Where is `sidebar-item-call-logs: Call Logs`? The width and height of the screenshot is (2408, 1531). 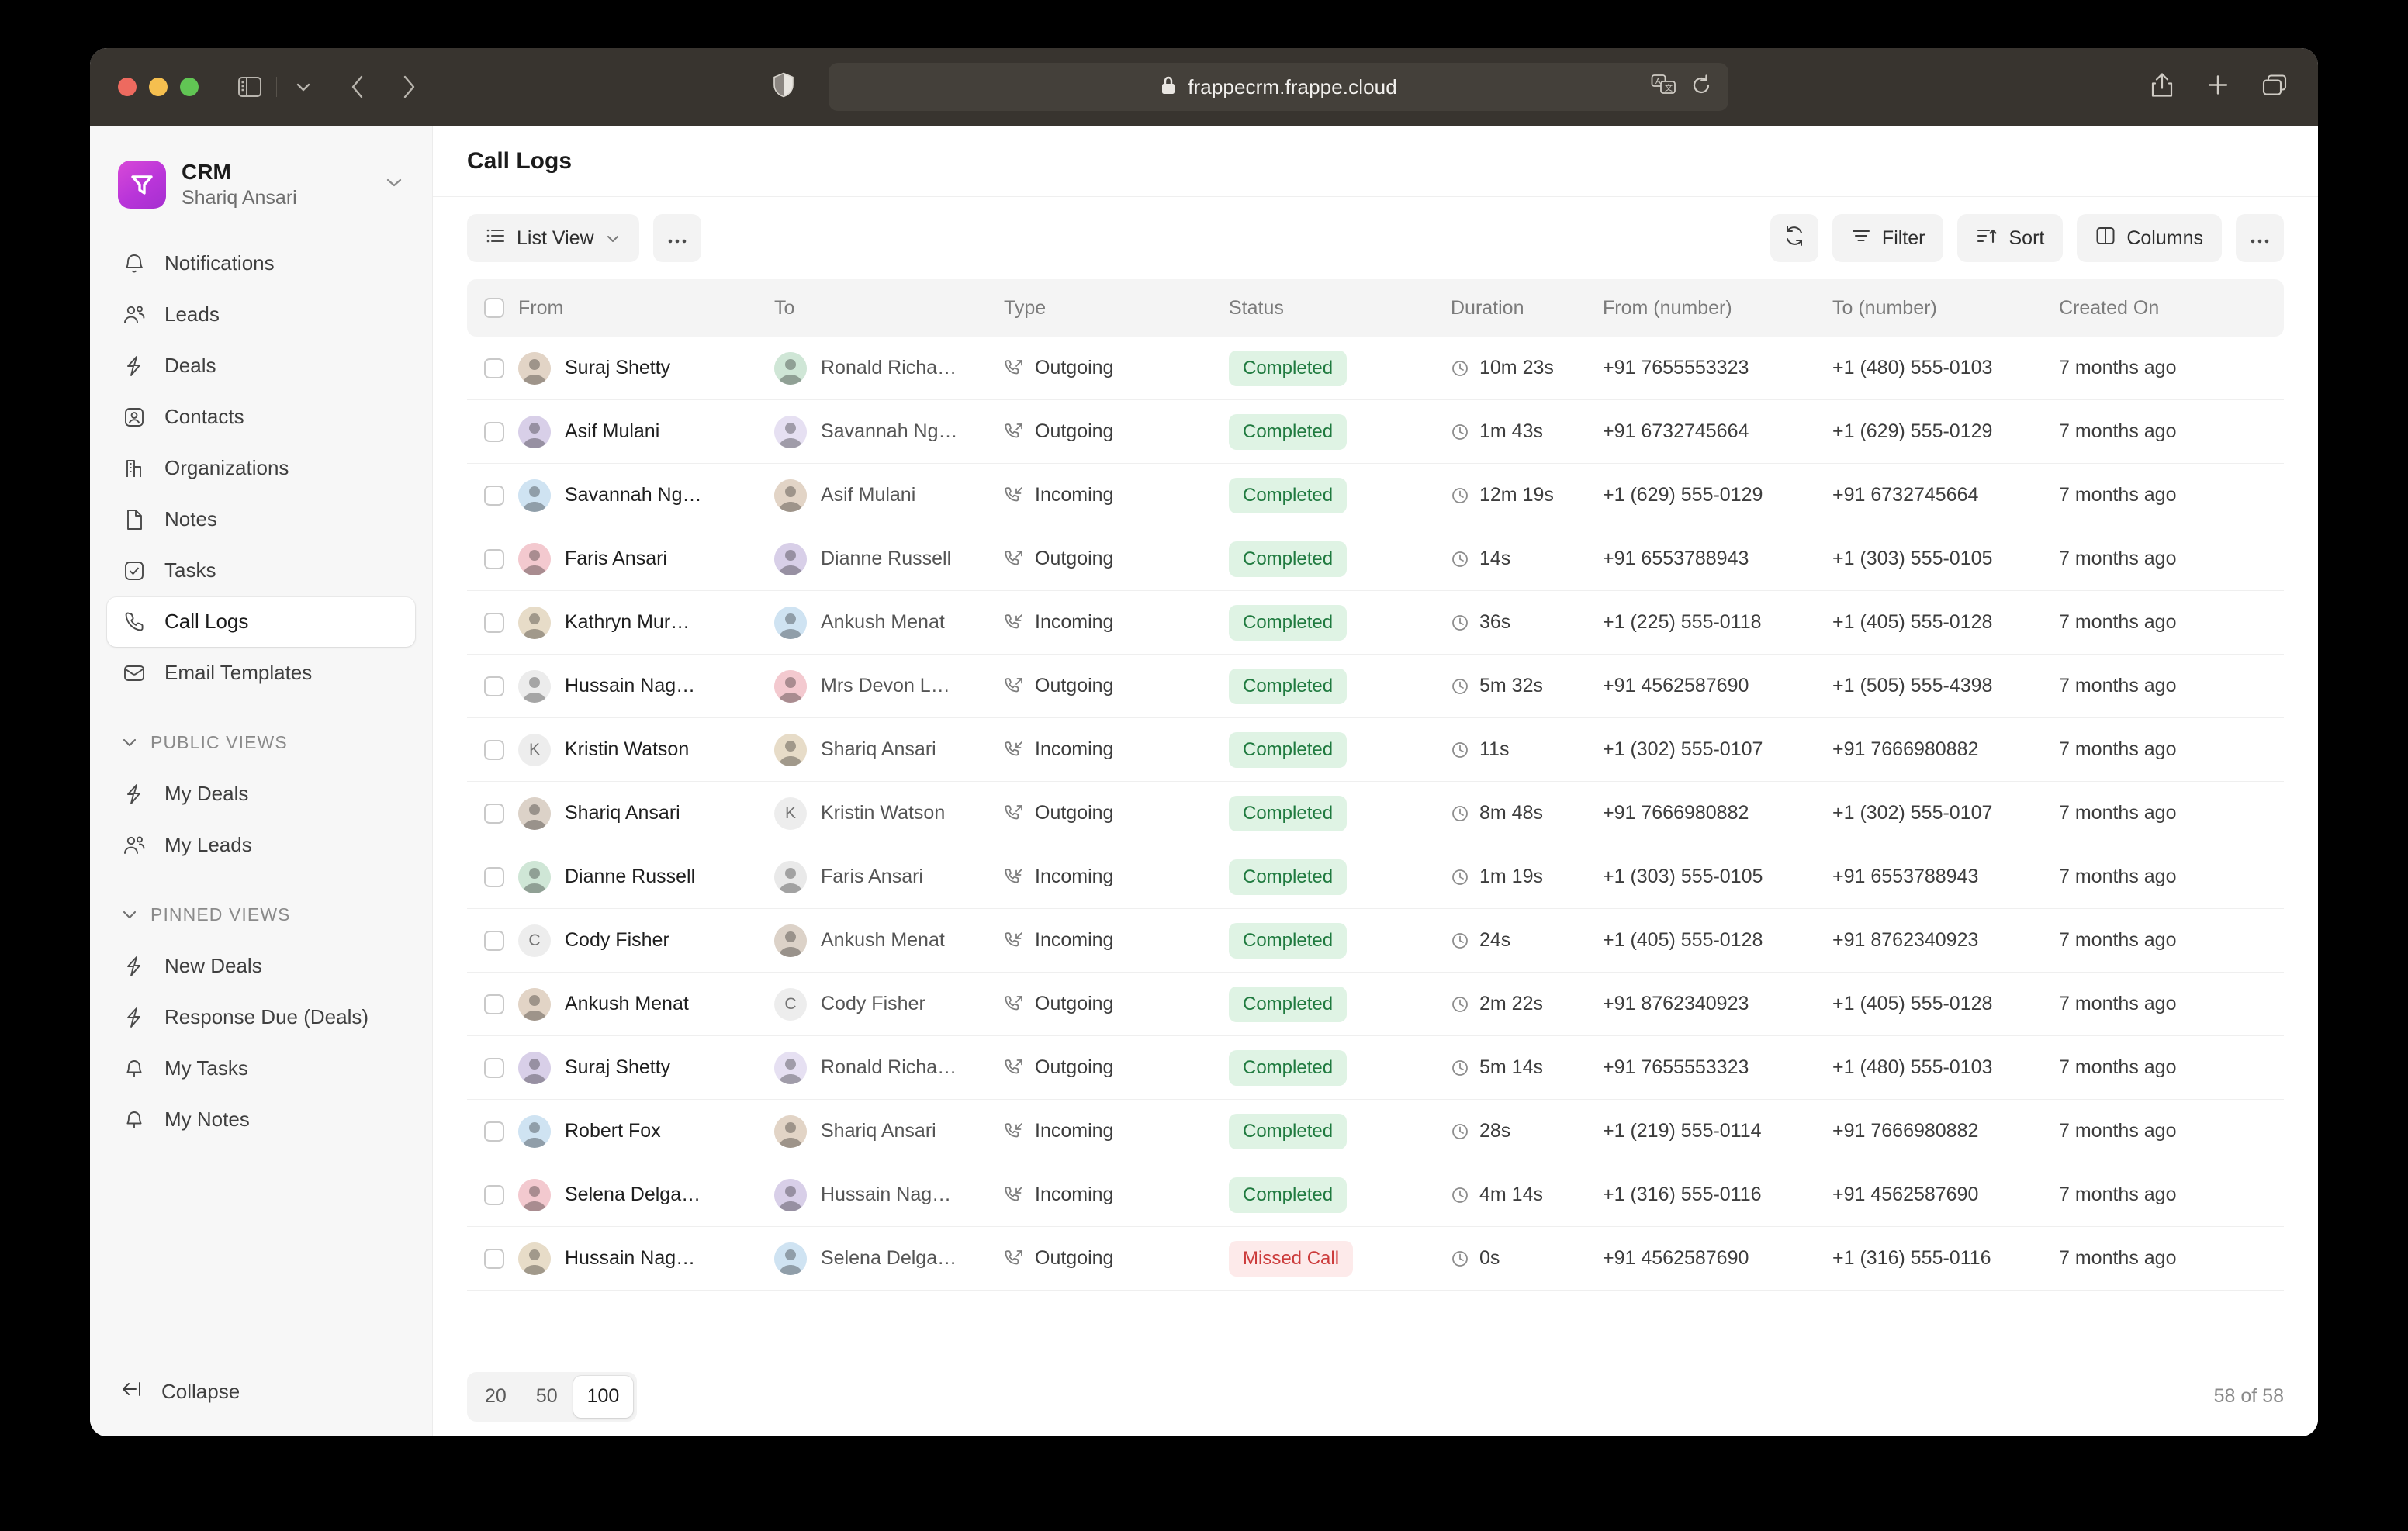 sidebar-item-call-logs: Call Logs is located at coordinates (261, 621).